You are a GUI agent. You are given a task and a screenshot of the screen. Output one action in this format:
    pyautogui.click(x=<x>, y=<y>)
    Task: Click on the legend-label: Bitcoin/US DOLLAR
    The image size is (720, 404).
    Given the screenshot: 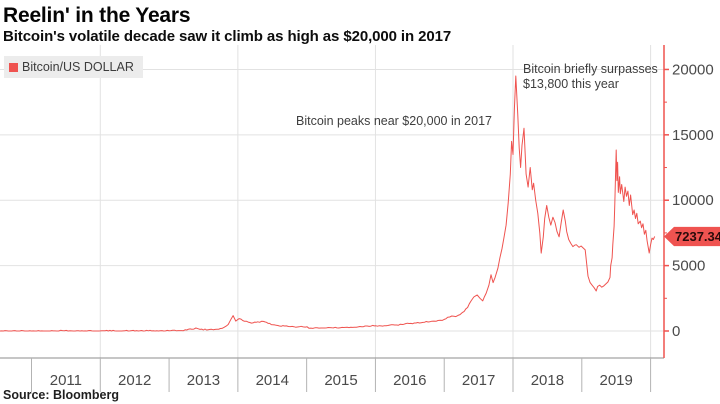 What is the action you would take?
    pyautogui.click(x=78, y=67)
    